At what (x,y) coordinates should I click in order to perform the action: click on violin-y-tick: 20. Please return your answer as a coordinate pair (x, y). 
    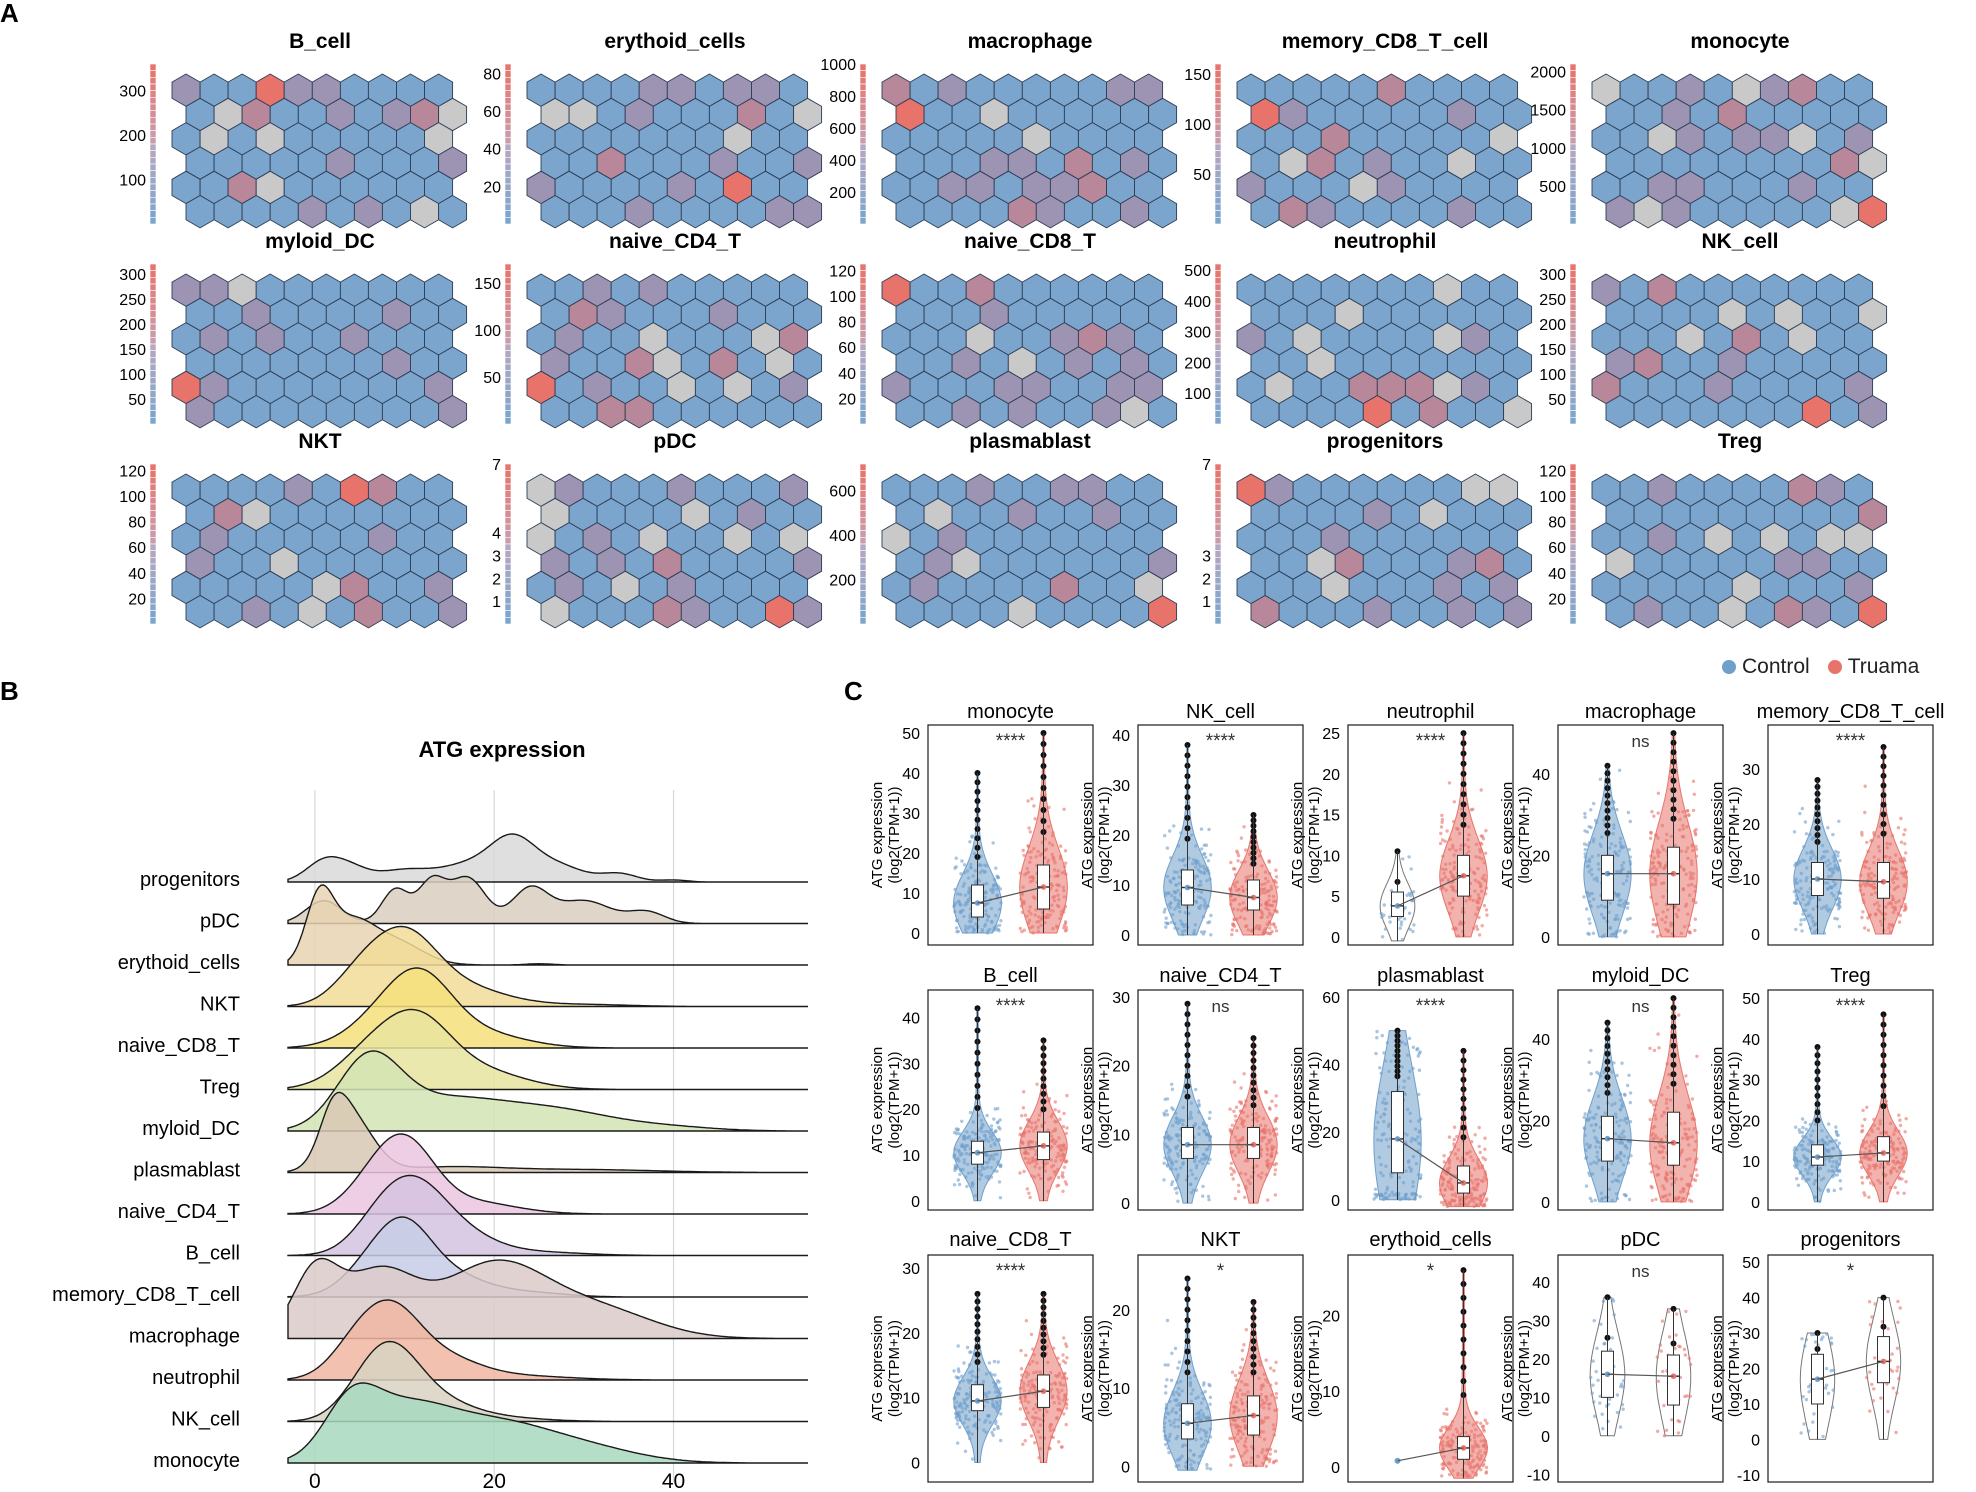
    Looking at the image, I should click on (1751, 825).